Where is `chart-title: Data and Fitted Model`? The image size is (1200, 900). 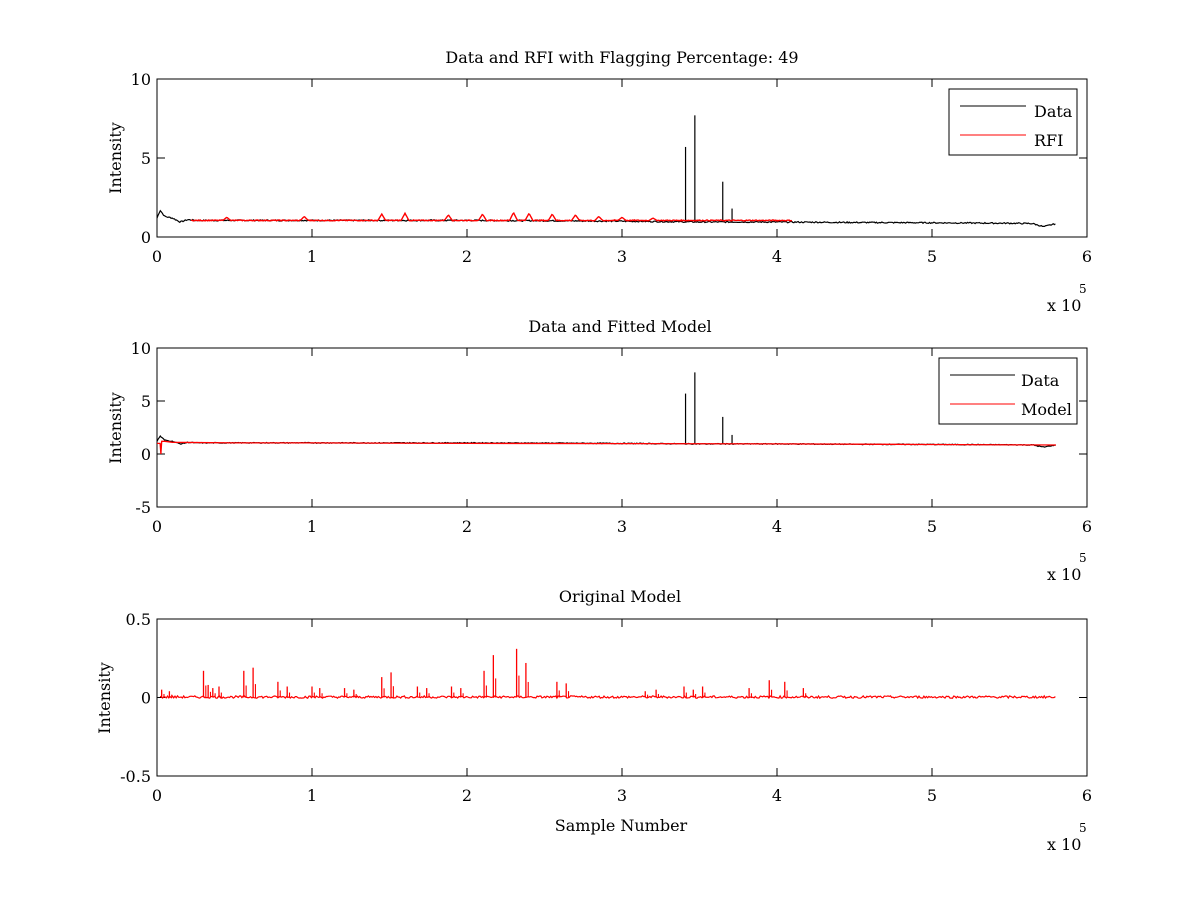 chart-title: Data and Fitted Model is located at coordinates (619, 326).